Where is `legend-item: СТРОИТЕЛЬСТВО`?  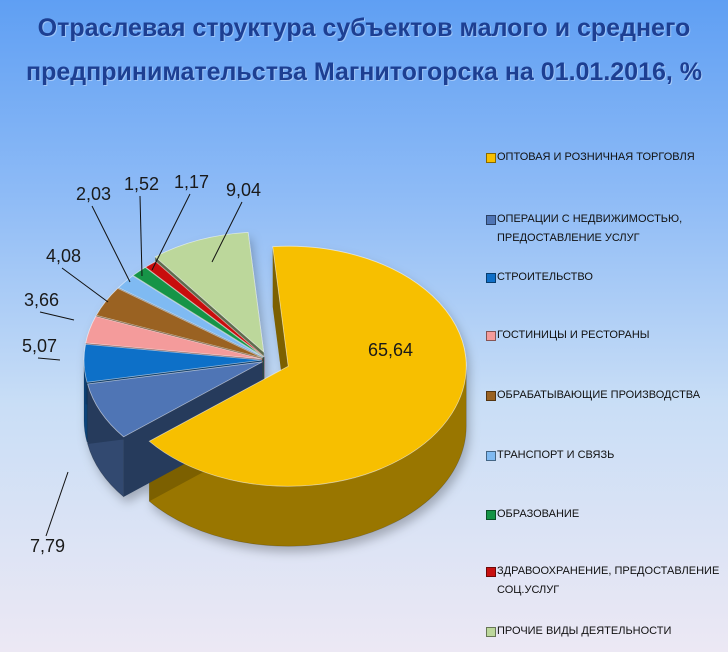
legend-item: СТРОИТЕЛЬСТВО is located at coordinates (604, 277).